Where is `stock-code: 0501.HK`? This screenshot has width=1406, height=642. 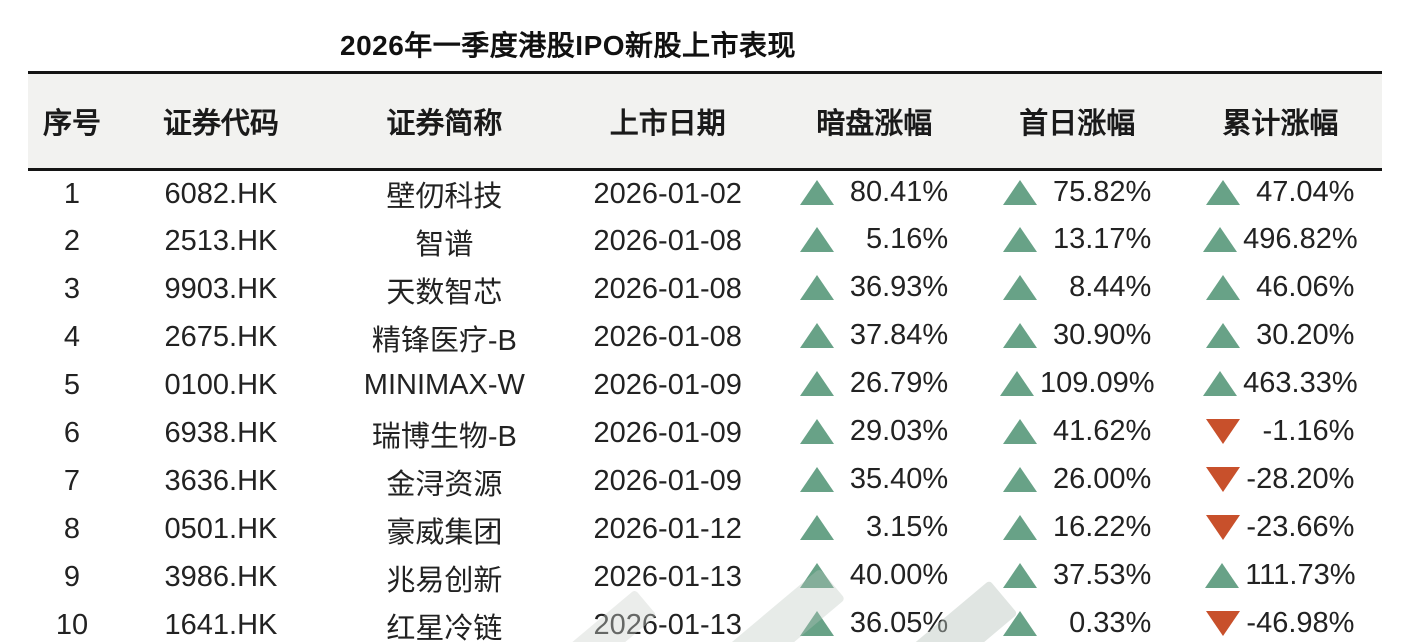 stock-code: 0501.HK is located at coordinates (221, 529).